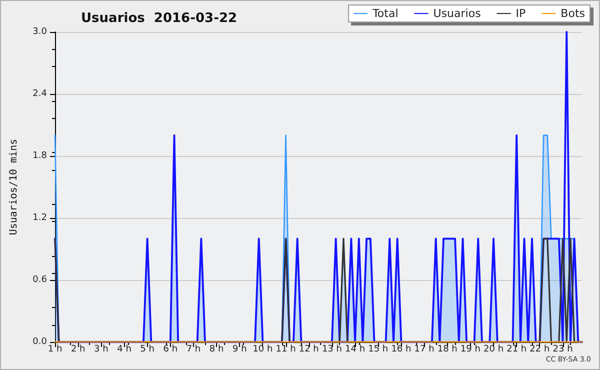 This screenshot has width=600, height=370. What do you see at coordinates (14, 187) in the screenshot?
I see `y-axis-title: Usuarios/10 mins` at bounding box center [14, 187].